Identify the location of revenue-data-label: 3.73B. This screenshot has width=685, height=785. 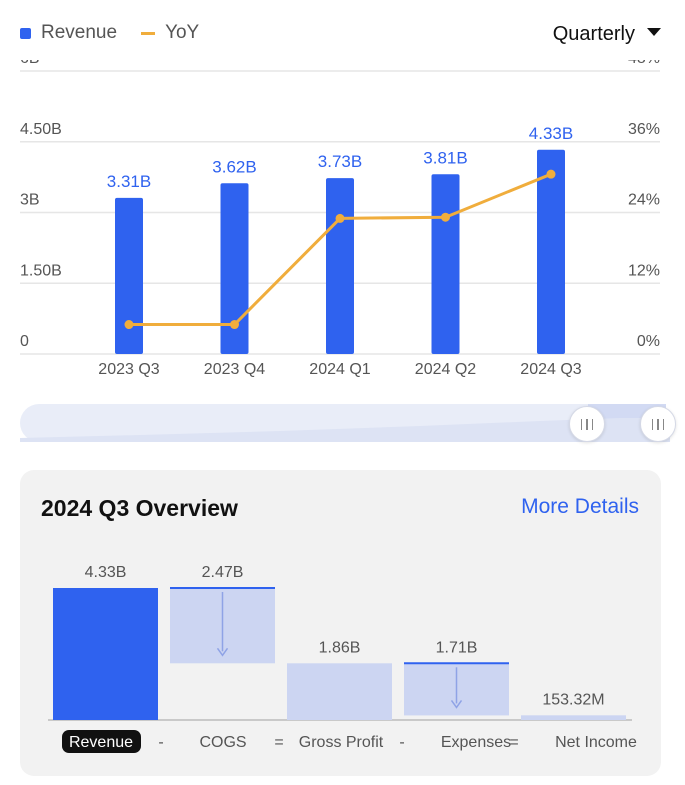
(340, 161).